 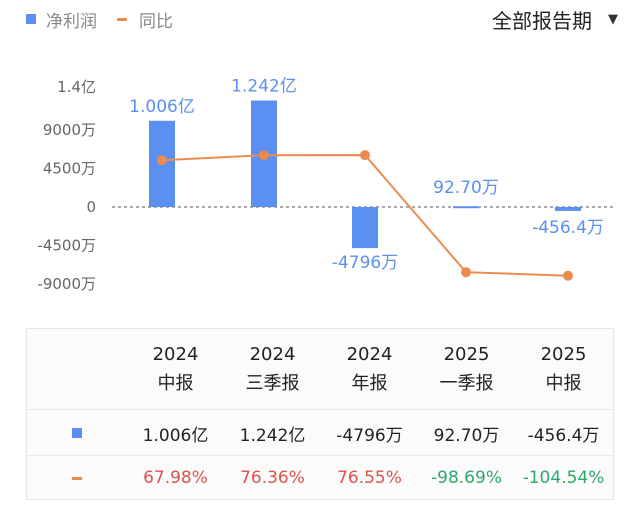 I want to click on legend-item-yoy: 同比, so click(x=145, y=19).